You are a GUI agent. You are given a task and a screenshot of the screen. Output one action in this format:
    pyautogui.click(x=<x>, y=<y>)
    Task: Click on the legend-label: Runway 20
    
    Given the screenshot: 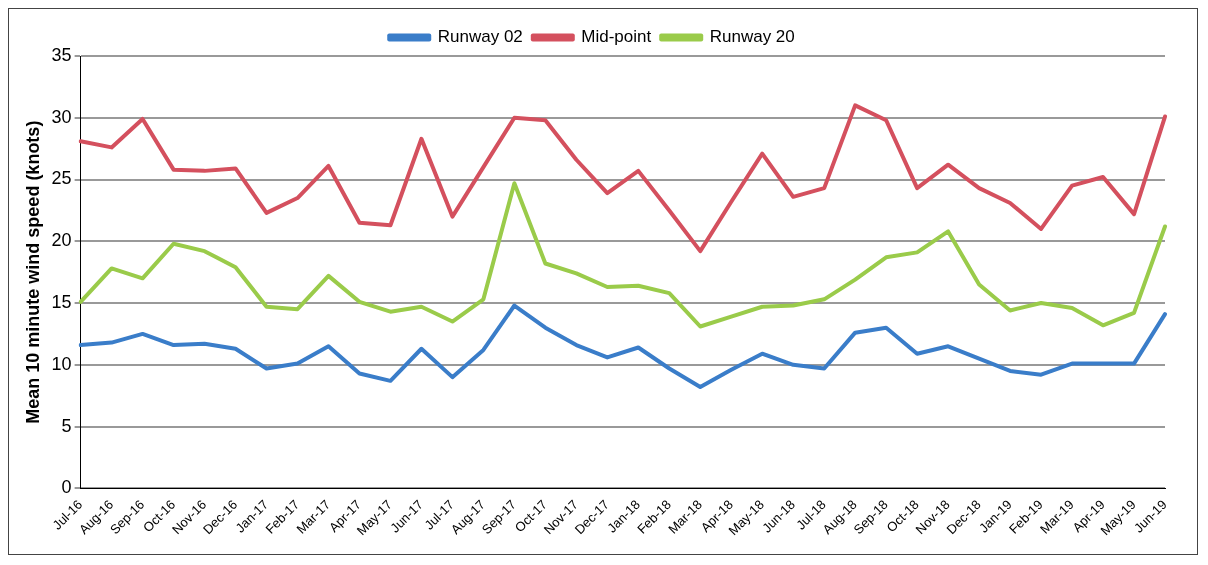 What is the action you would take?
    pyautogui.click(x=752, y=37)
    